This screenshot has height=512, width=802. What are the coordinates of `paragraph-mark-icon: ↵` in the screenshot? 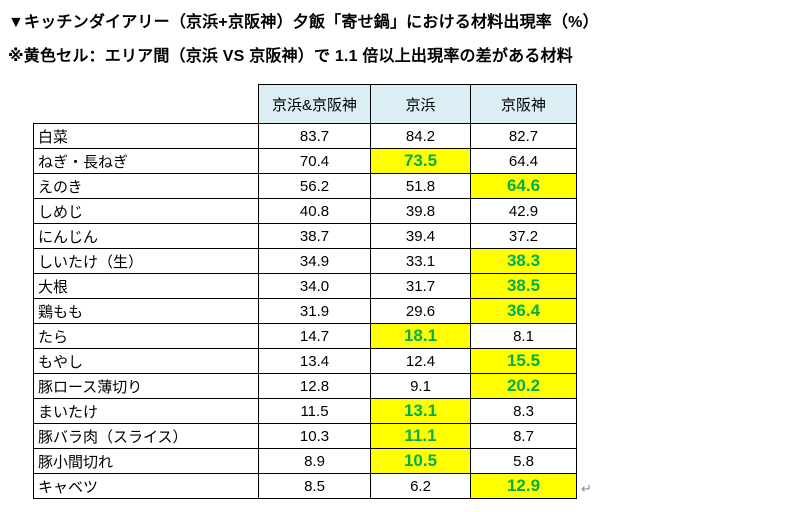 It's located at (586, 488).